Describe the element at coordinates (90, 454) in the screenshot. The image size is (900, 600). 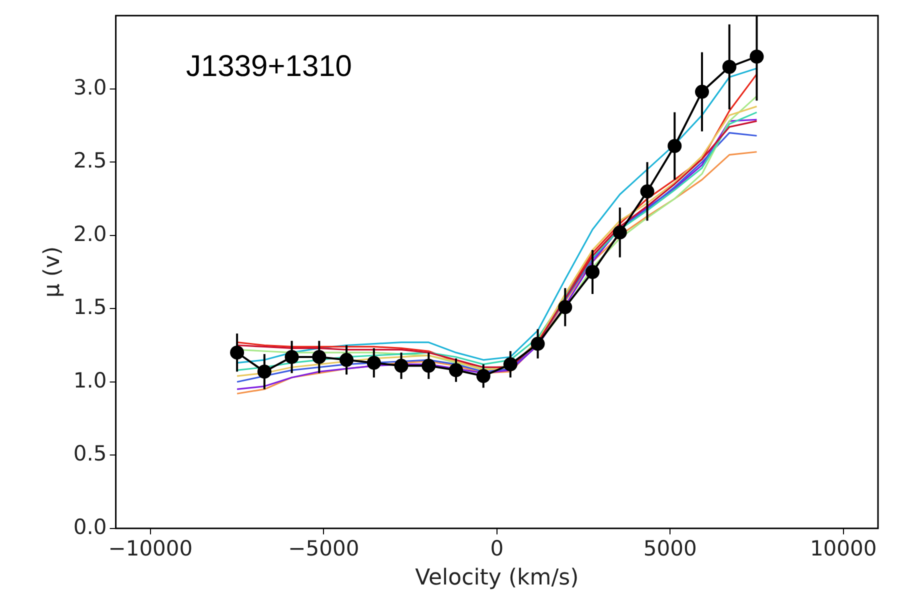
I see `y-tick-label: 0.5` at that location.